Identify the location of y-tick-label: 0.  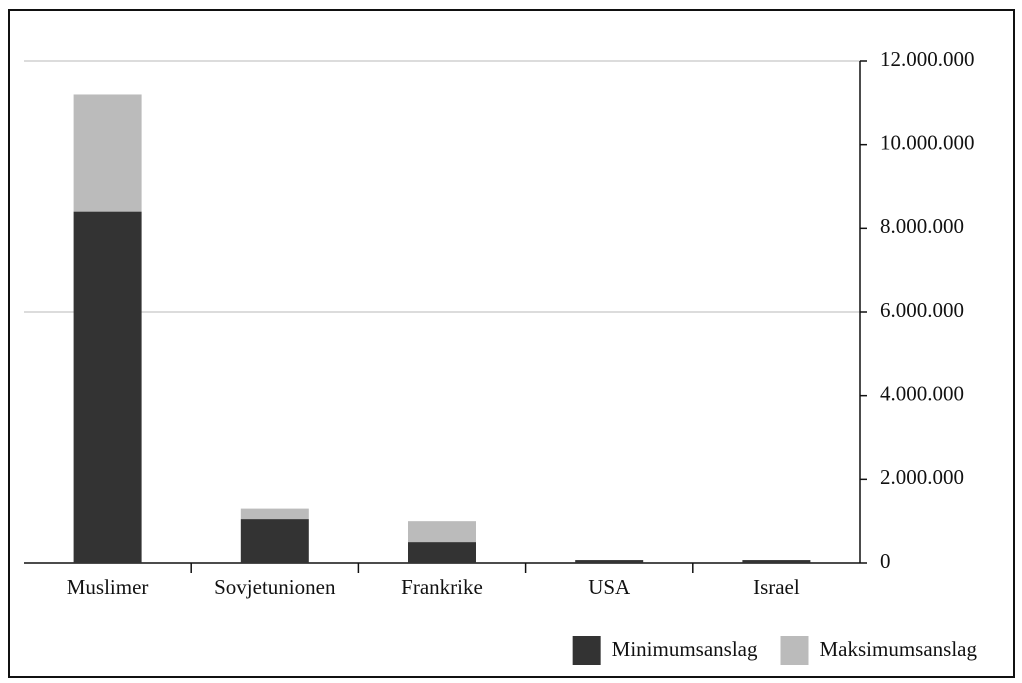
(885, 561).